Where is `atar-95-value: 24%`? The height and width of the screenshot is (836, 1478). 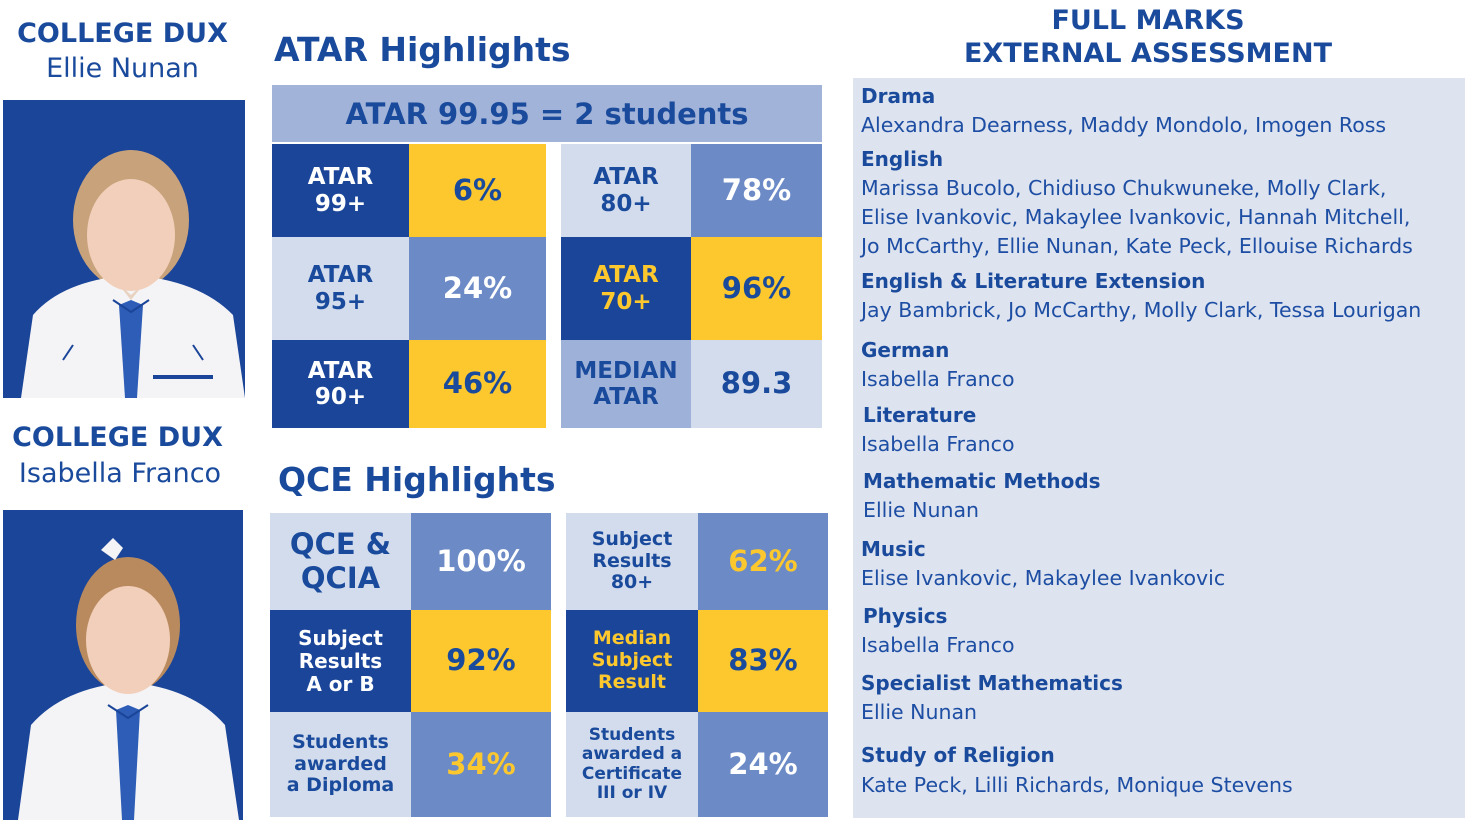
atar-95-value: 24% is located at coordinates (477, 288).